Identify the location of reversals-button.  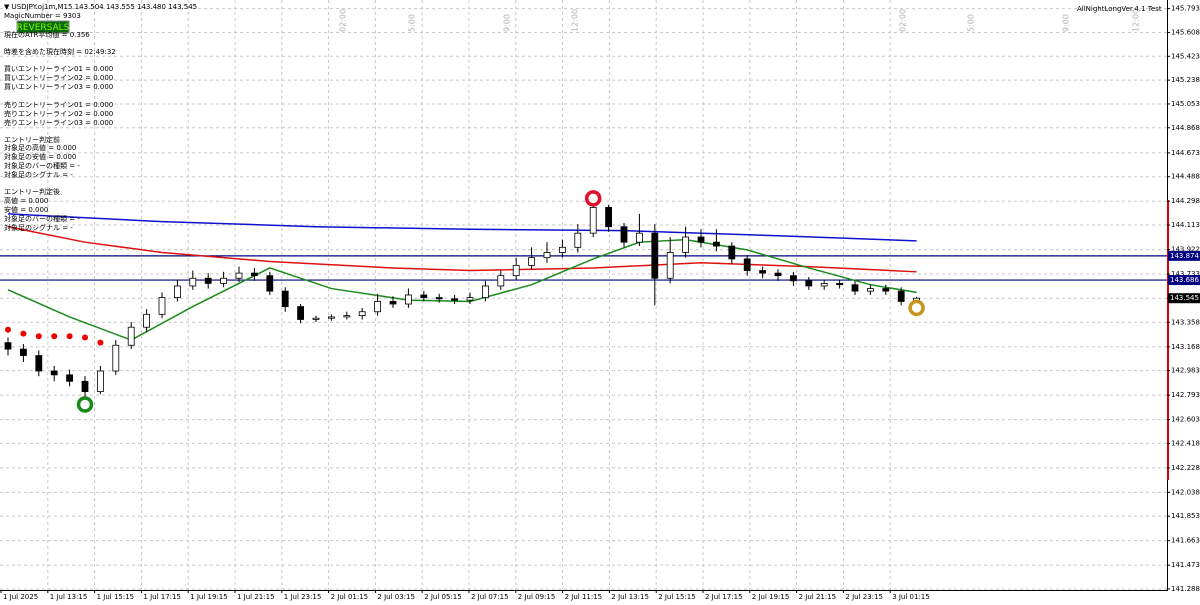
(43, 27).